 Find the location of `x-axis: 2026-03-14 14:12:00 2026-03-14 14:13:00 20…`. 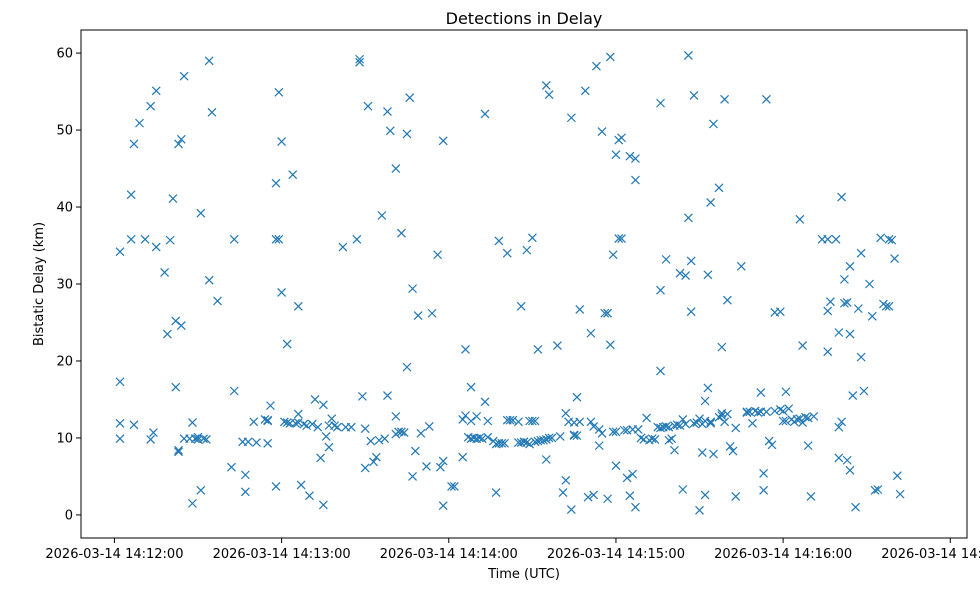

x-axis: 2026-03-14 14:12:00 2026-03-14 14:13:00 20… is located at coordinates (512, 550).